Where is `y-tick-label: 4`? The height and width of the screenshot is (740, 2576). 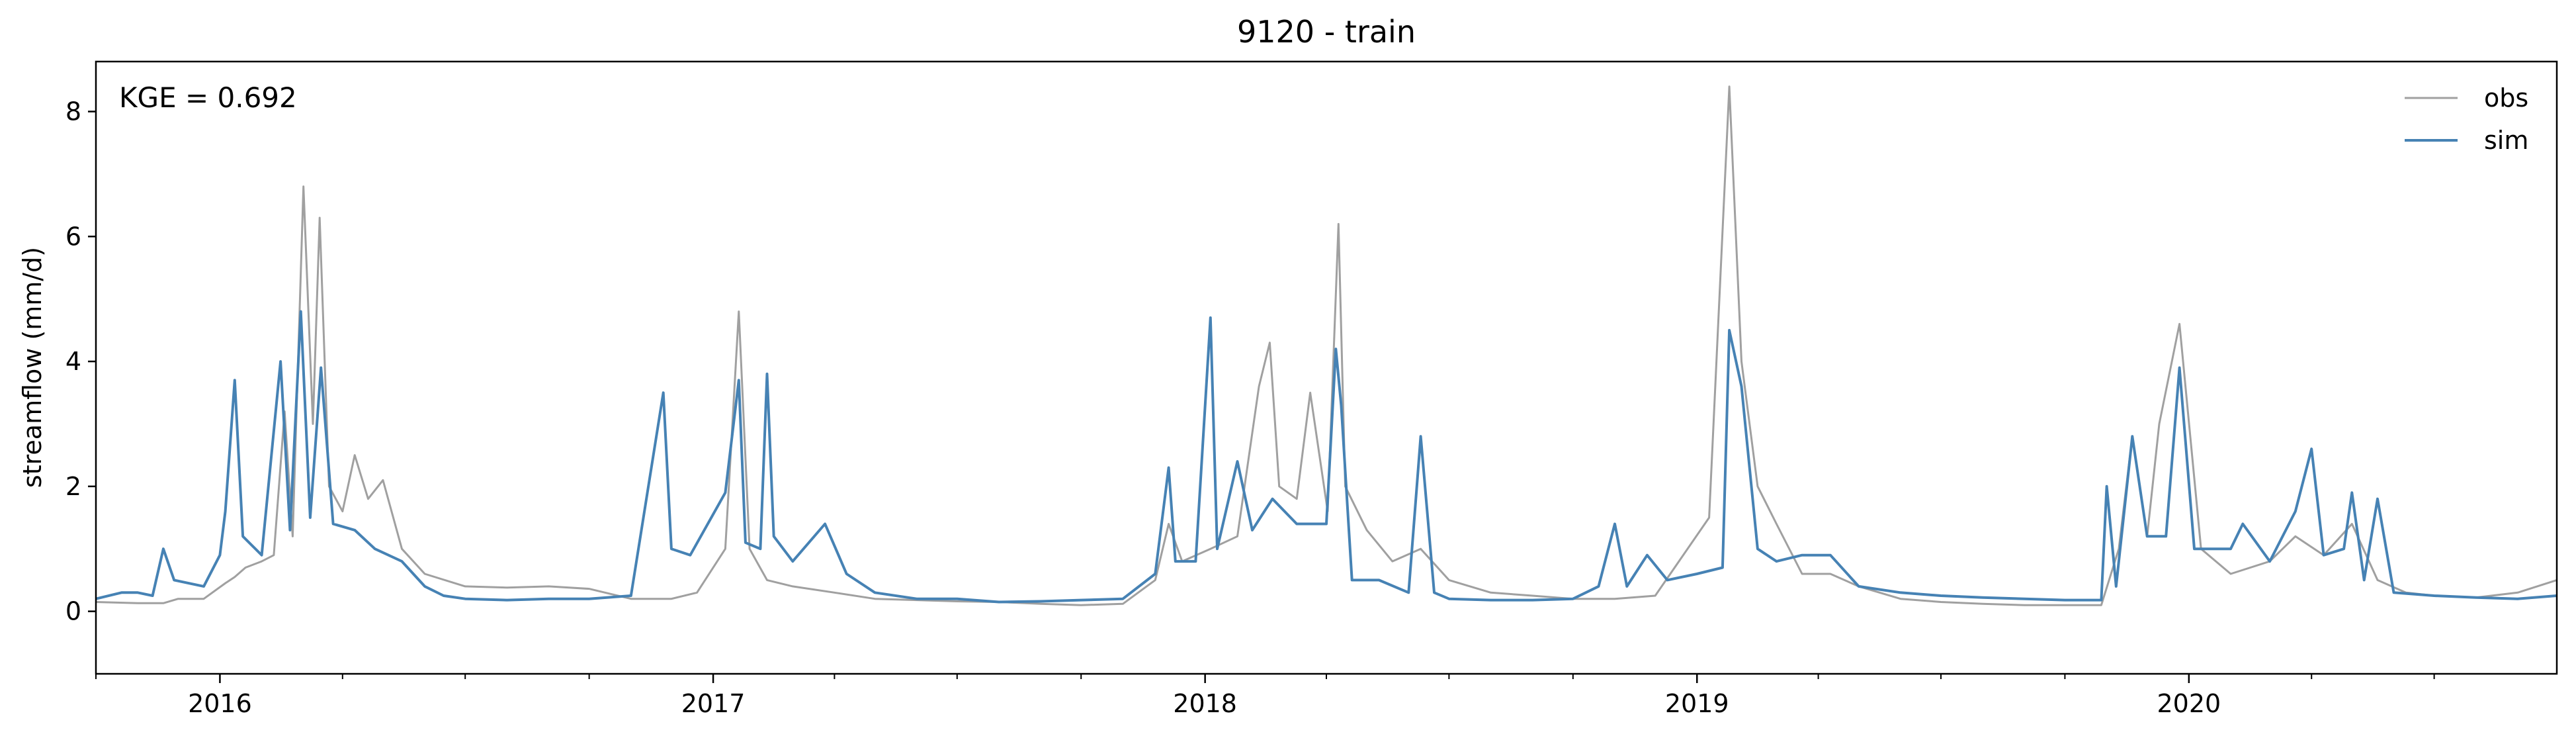 y-tick-label: 4 is located at coordinates (73, 361).